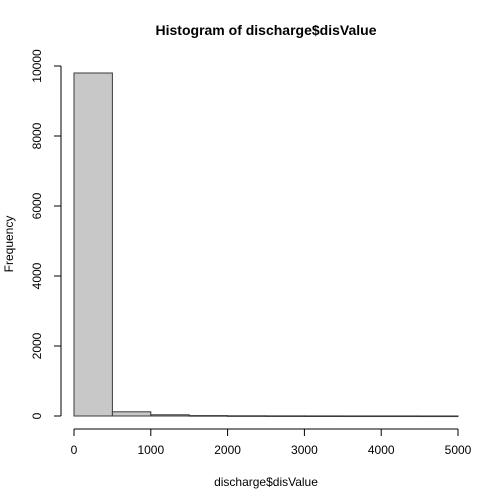  I want to click on y-tick-label-0: 0, so click(37, 415).